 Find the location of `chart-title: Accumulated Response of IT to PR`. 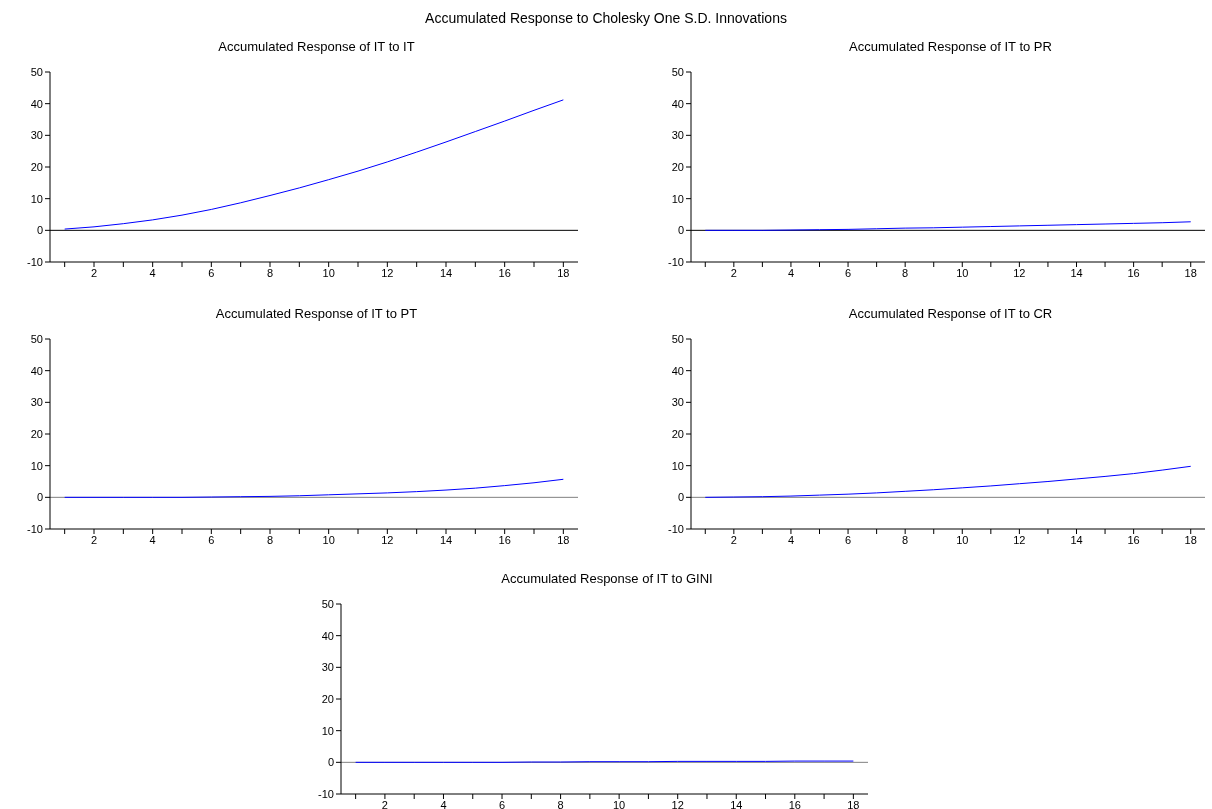

chart-title: Accumulated Response of IT to PR is located at coordinates (950, 47).